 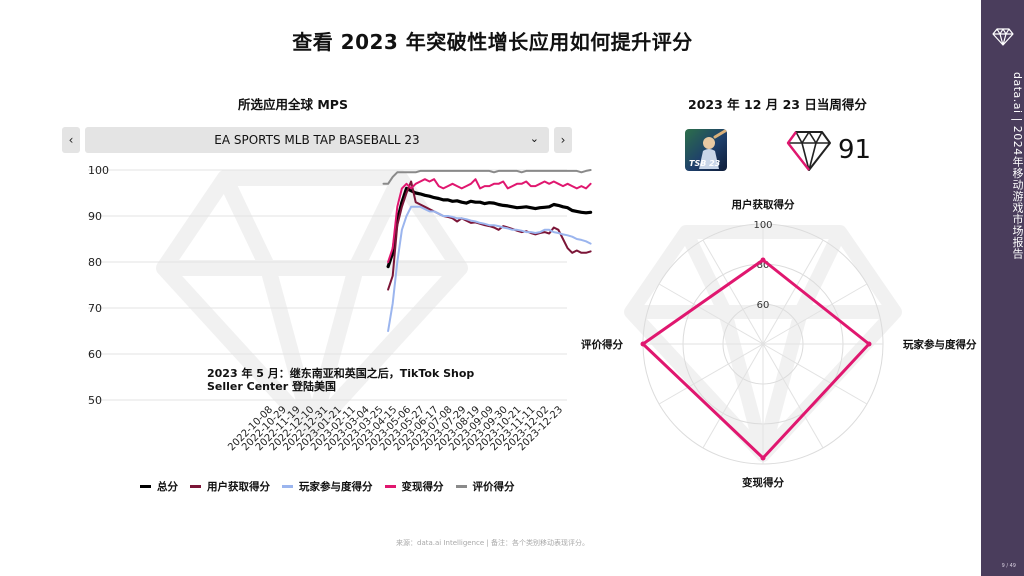 I want to click on baseball-player-icon, so click(x=713, y=149).